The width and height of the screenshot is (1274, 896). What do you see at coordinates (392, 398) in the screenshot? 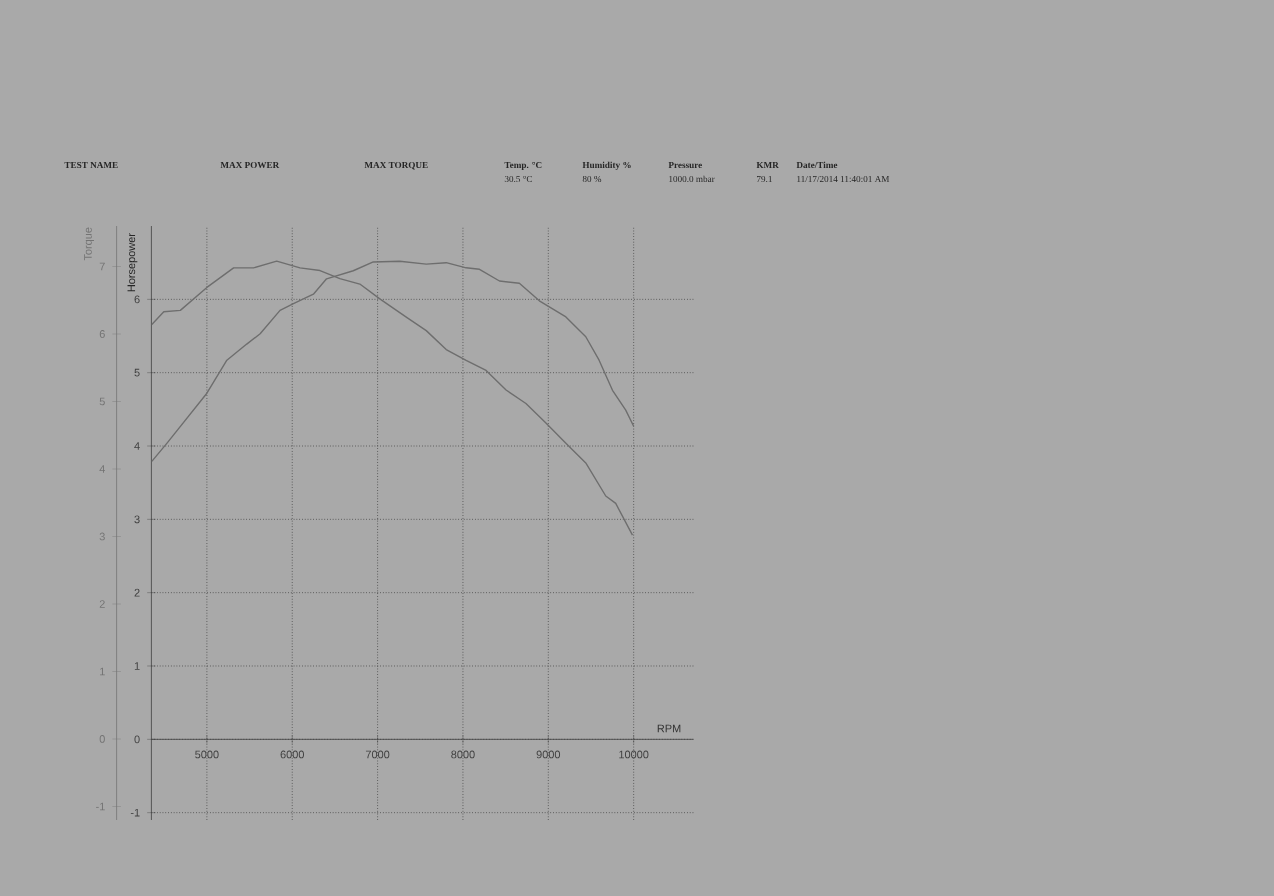
I see `line-series` at bounding box center [392, 398].